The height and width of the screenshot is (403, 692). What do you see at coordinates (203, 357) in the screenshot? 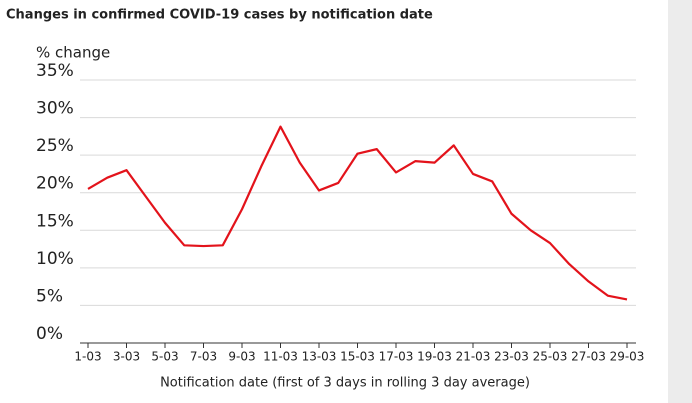
I see `x-tick-label: 7-03` at bounding box center [203, 357].